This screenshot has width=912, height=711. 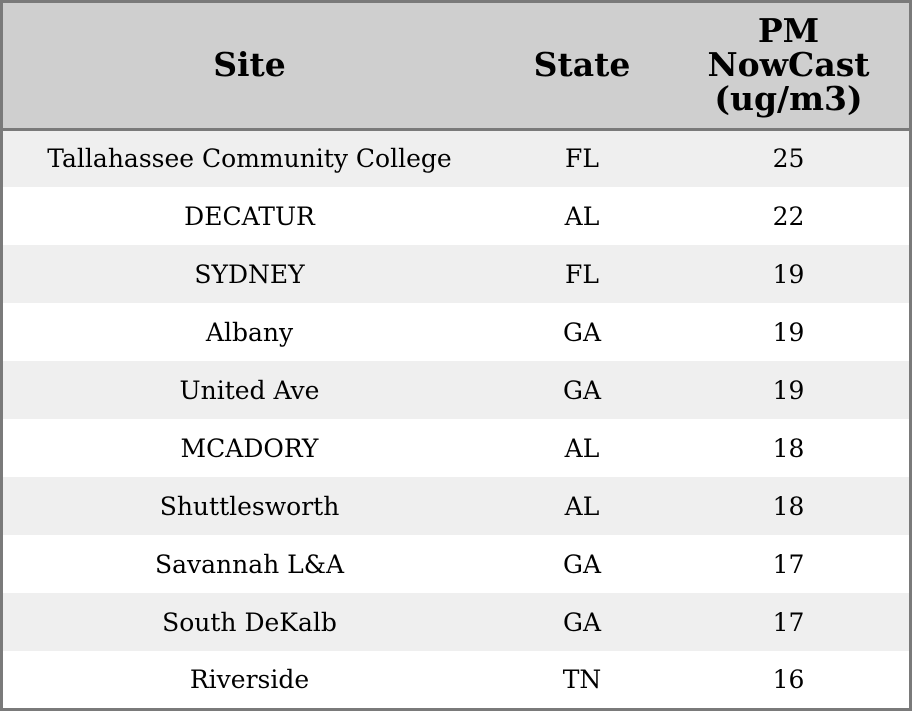 I want to click on cell-site: United Ave, so click(x=249, y=390).